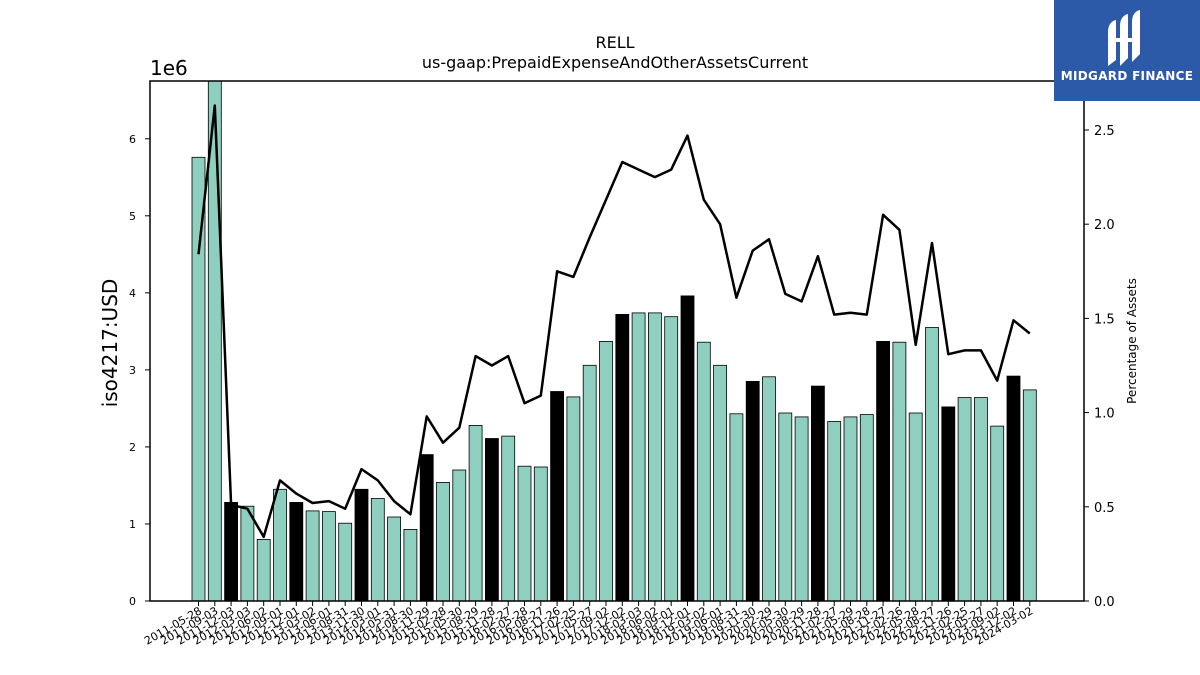 This screenshot has width=1200, height=675. What do you see at coordinates (132, 139) in the screenshot?
I see `y-tick-label: 6` at bounding box center [132, 139].